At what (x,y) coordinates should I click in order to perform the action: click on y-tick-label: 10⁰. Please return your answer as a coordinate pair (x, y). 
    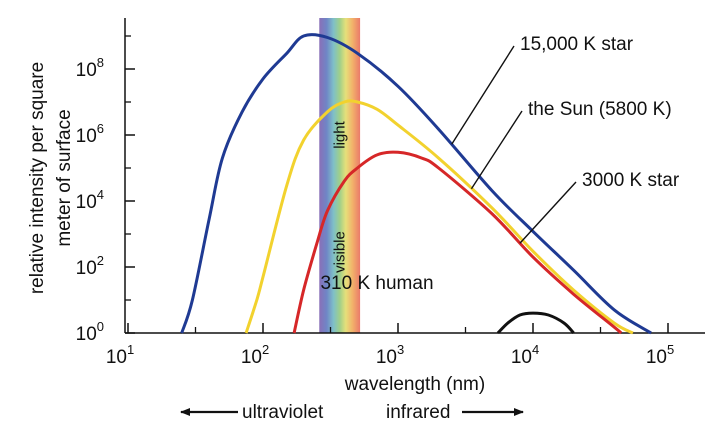
    Looking at the image, I should click on (90, 332).